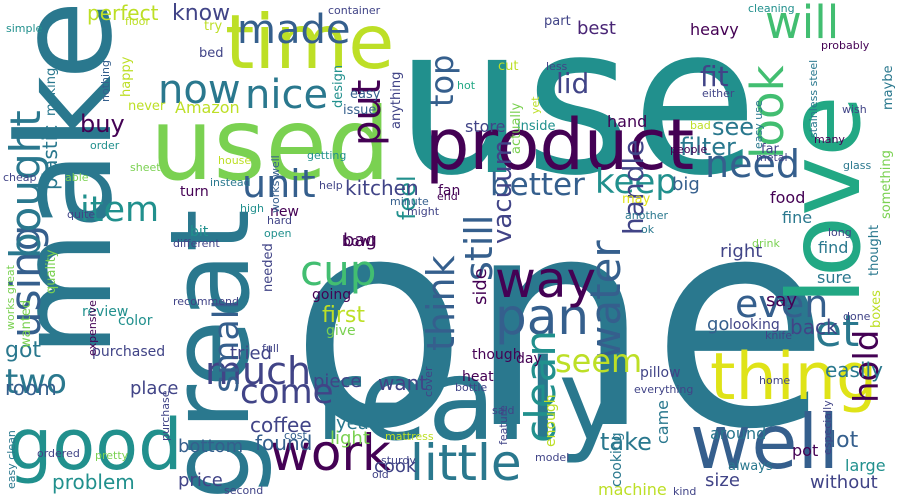 The height and width of the screenshot is (500, 900). Describe the element at coordinates (714, 76) in the screenshot. I see `word-fit: fit` at that location.